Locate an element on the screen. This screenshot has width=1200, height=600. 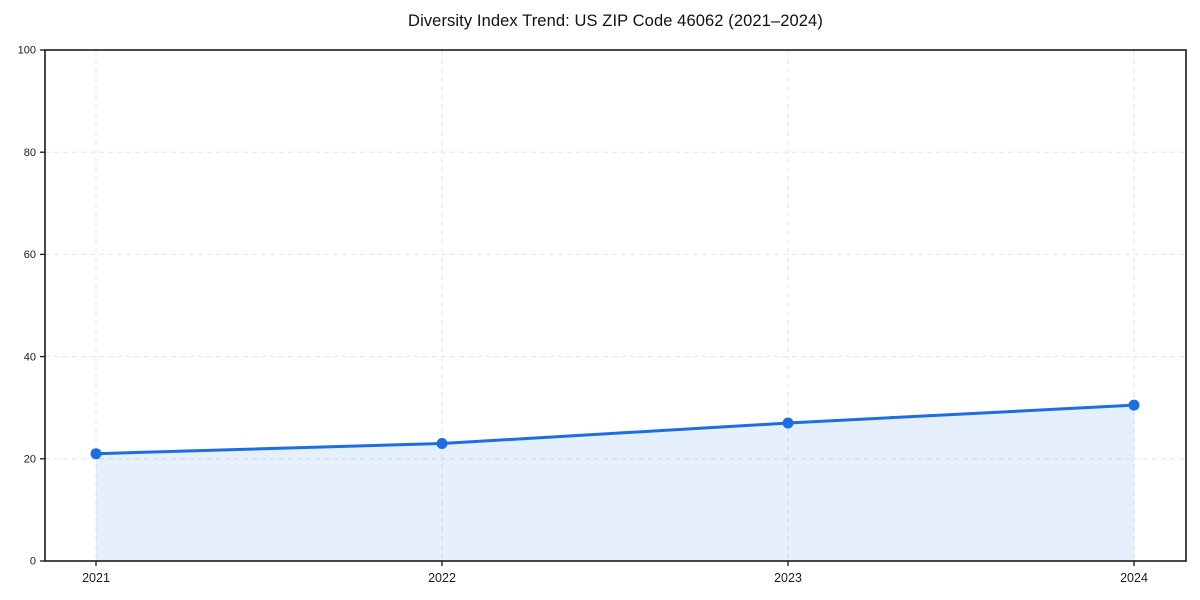
y-tick-label: 0 is located at coordinates (33, 562).